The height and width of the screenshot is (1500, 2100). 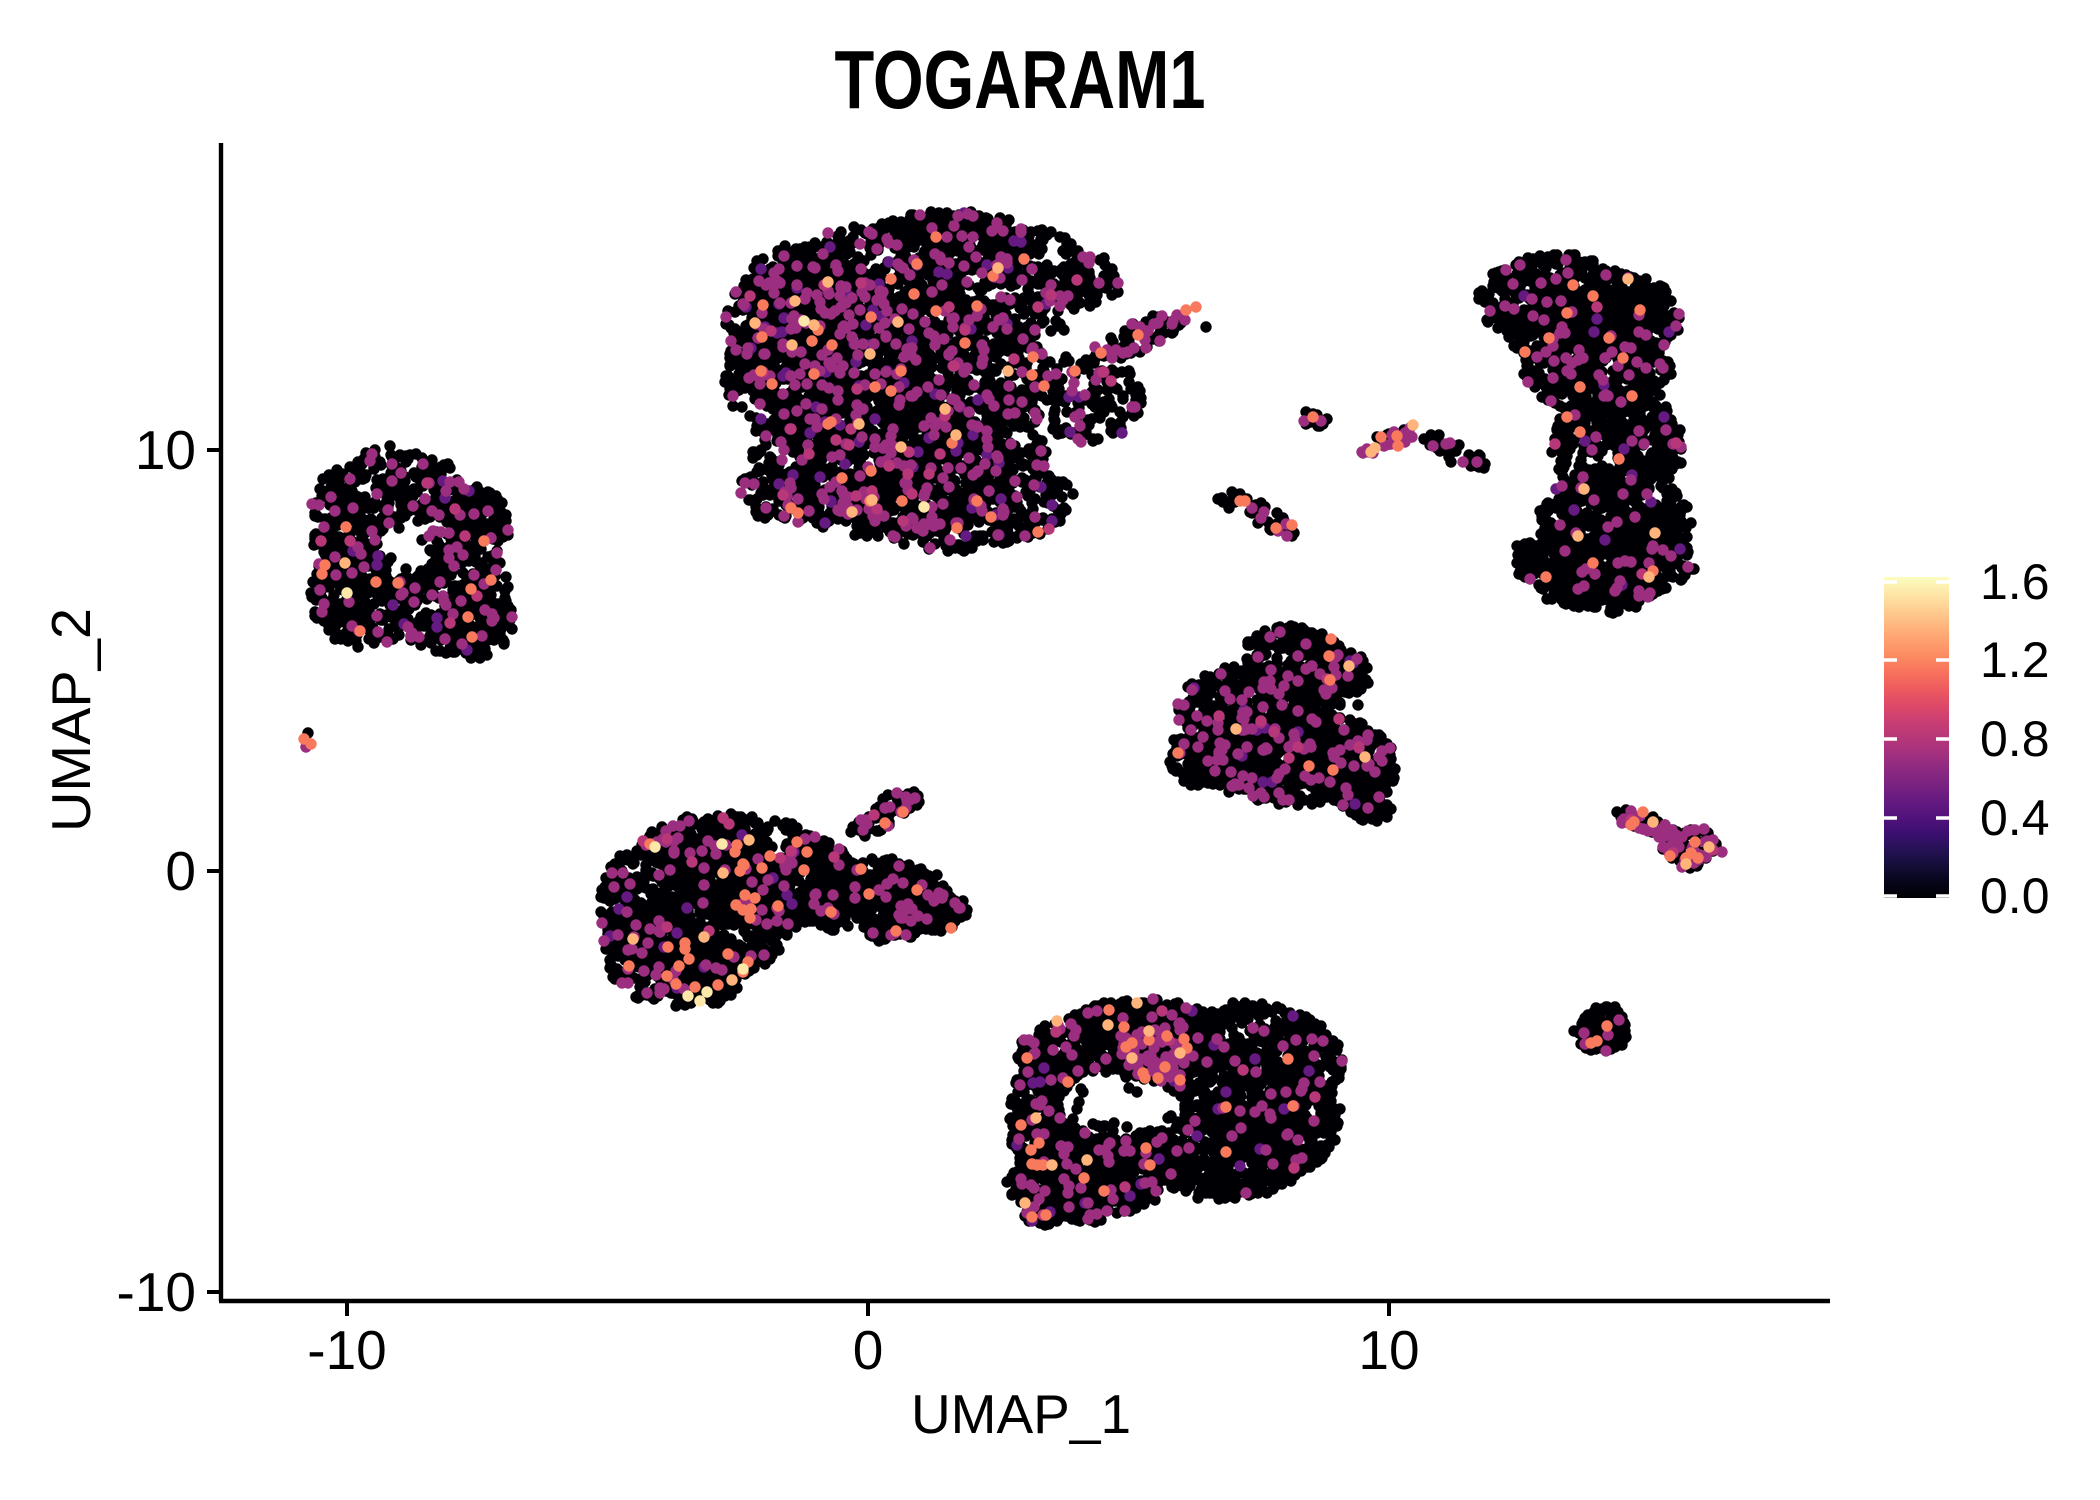 What do you see at coordinates (2015, 660) in the screenshot?
I see `svg-text: 1.2` at bounding box center [2015, 660].